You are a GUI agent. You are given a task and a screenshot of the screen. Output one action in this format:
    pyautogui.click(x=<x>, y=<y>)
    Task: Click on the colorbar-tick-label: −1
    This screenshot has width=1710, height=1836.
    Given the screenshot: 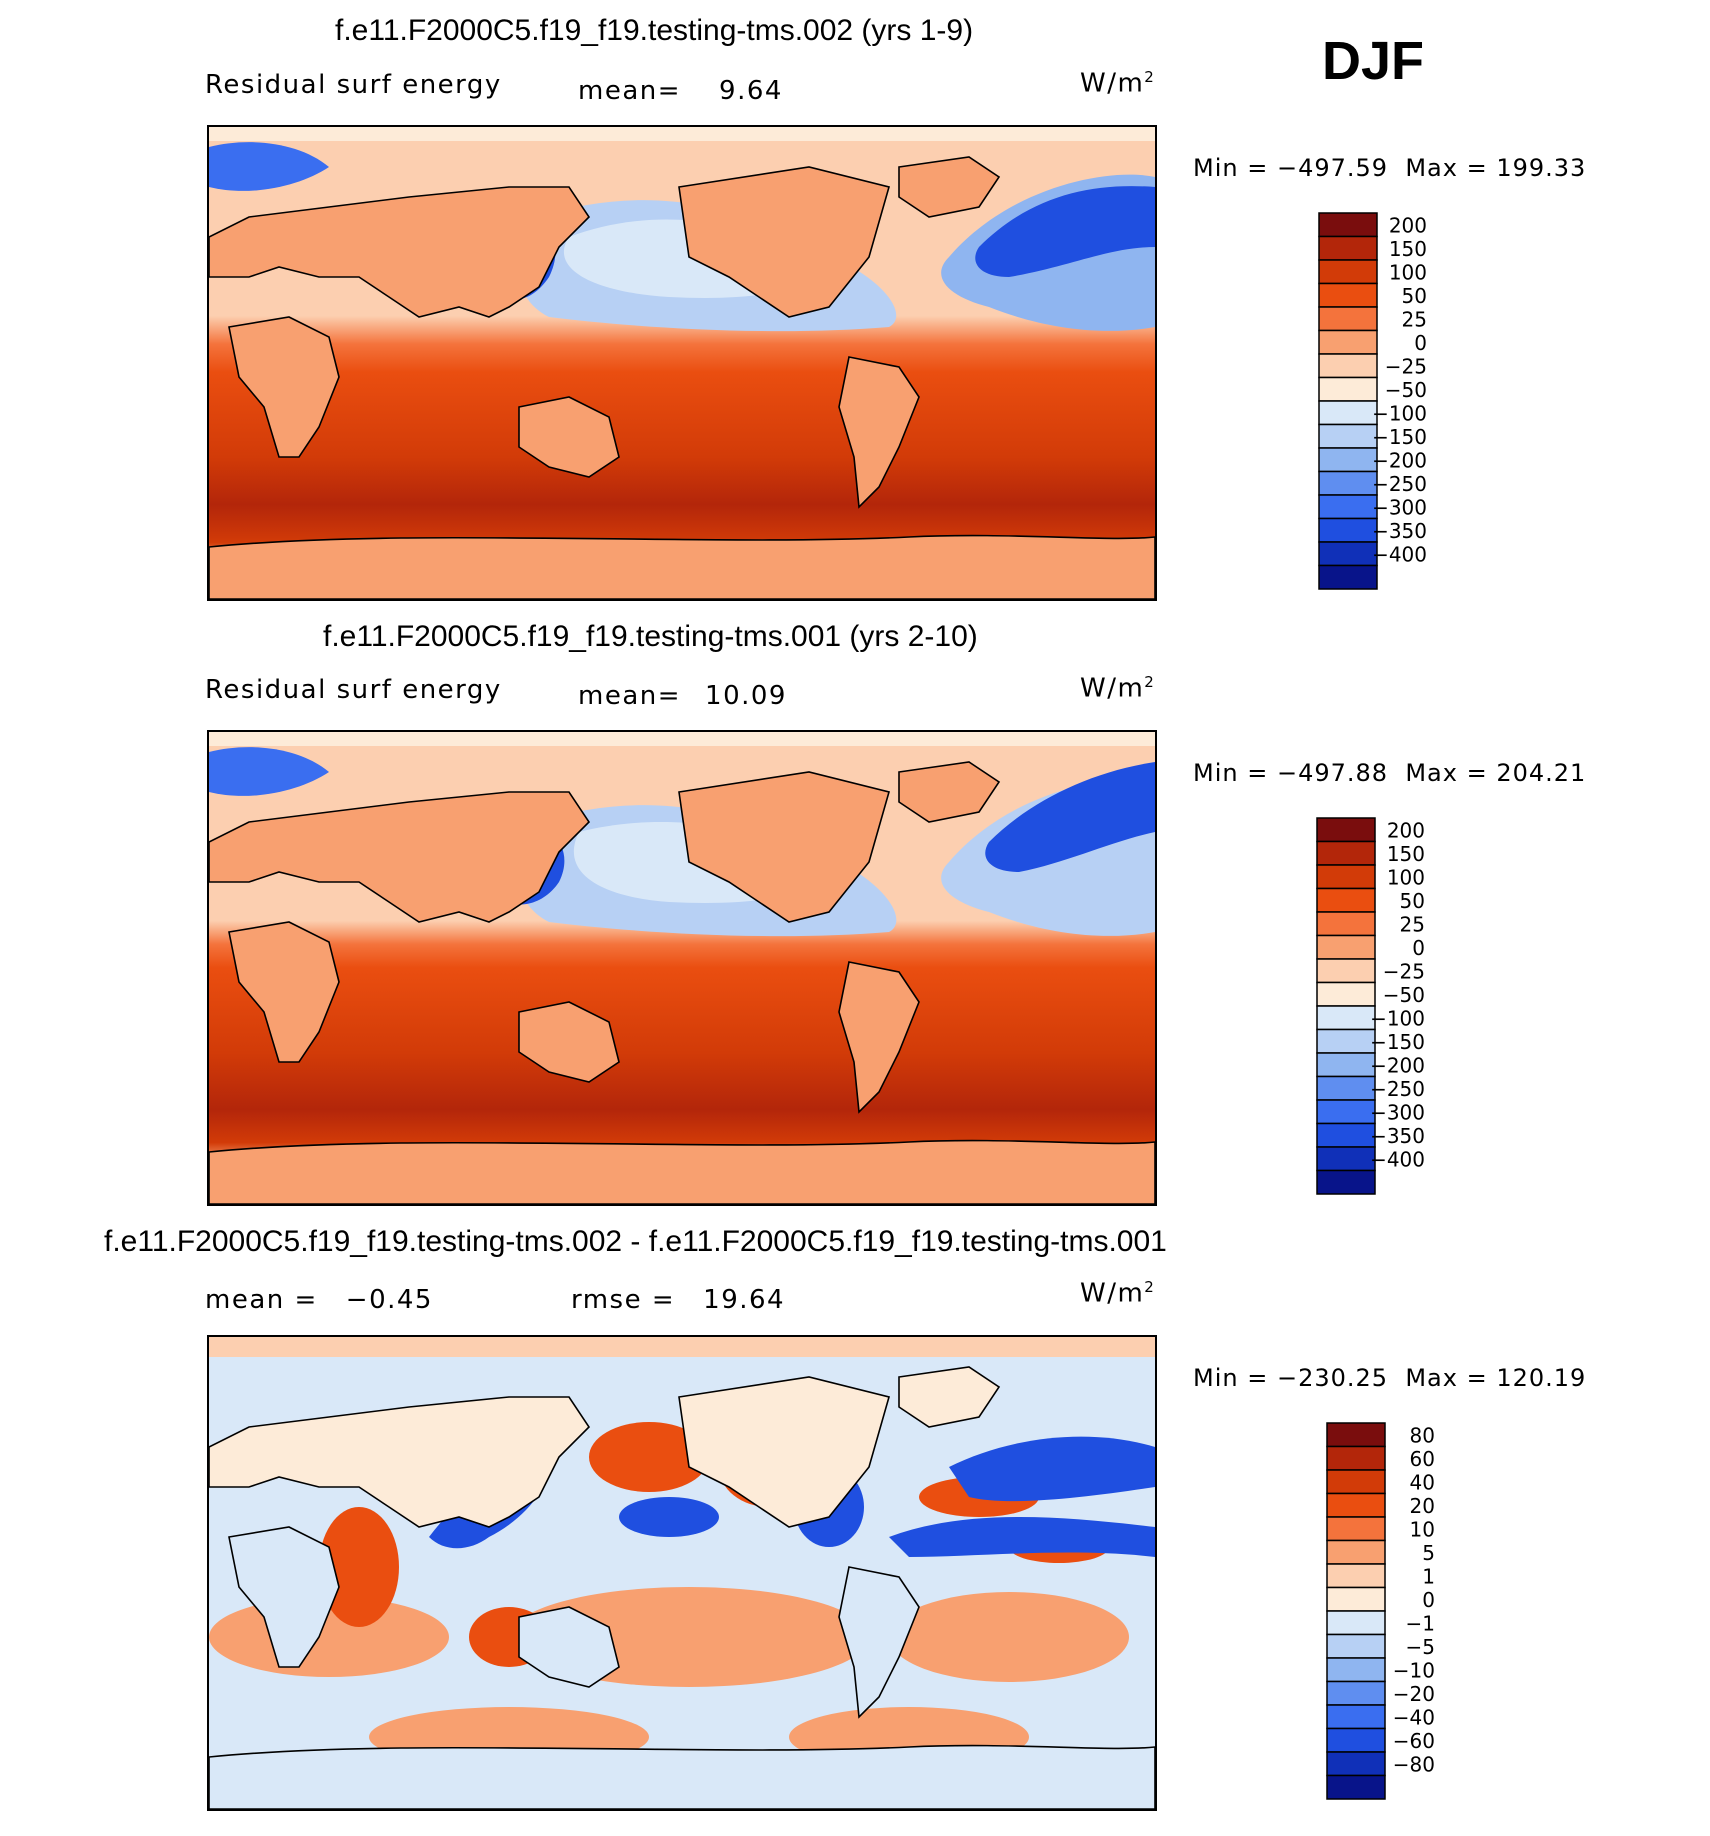 What is the action you would take?
    pyautogui.click(x=1420, y=1624)
    